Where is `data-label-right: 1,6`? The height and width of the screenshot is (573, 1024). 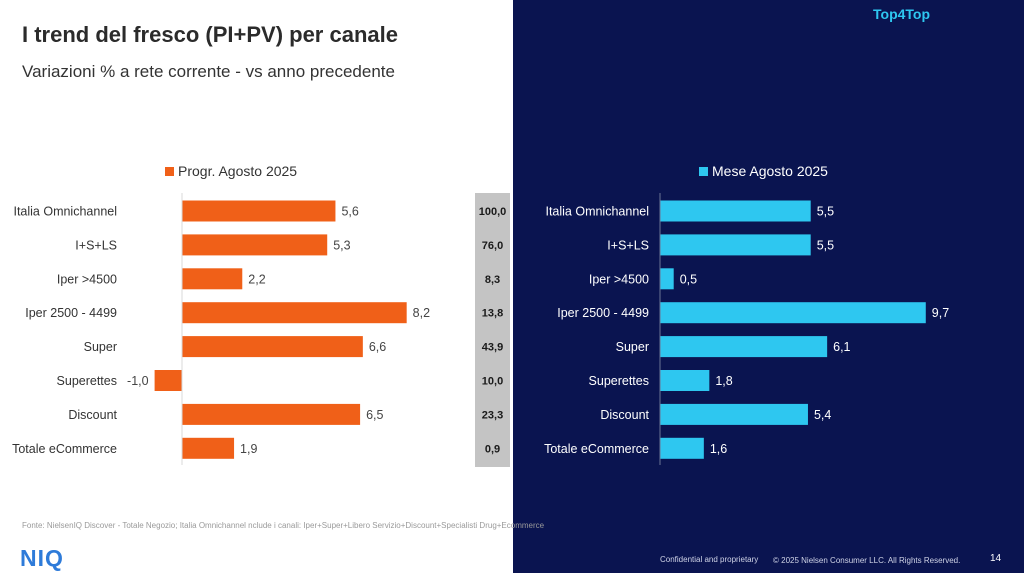
data-label-right: 1,6 is located at coordinates (718, 449).